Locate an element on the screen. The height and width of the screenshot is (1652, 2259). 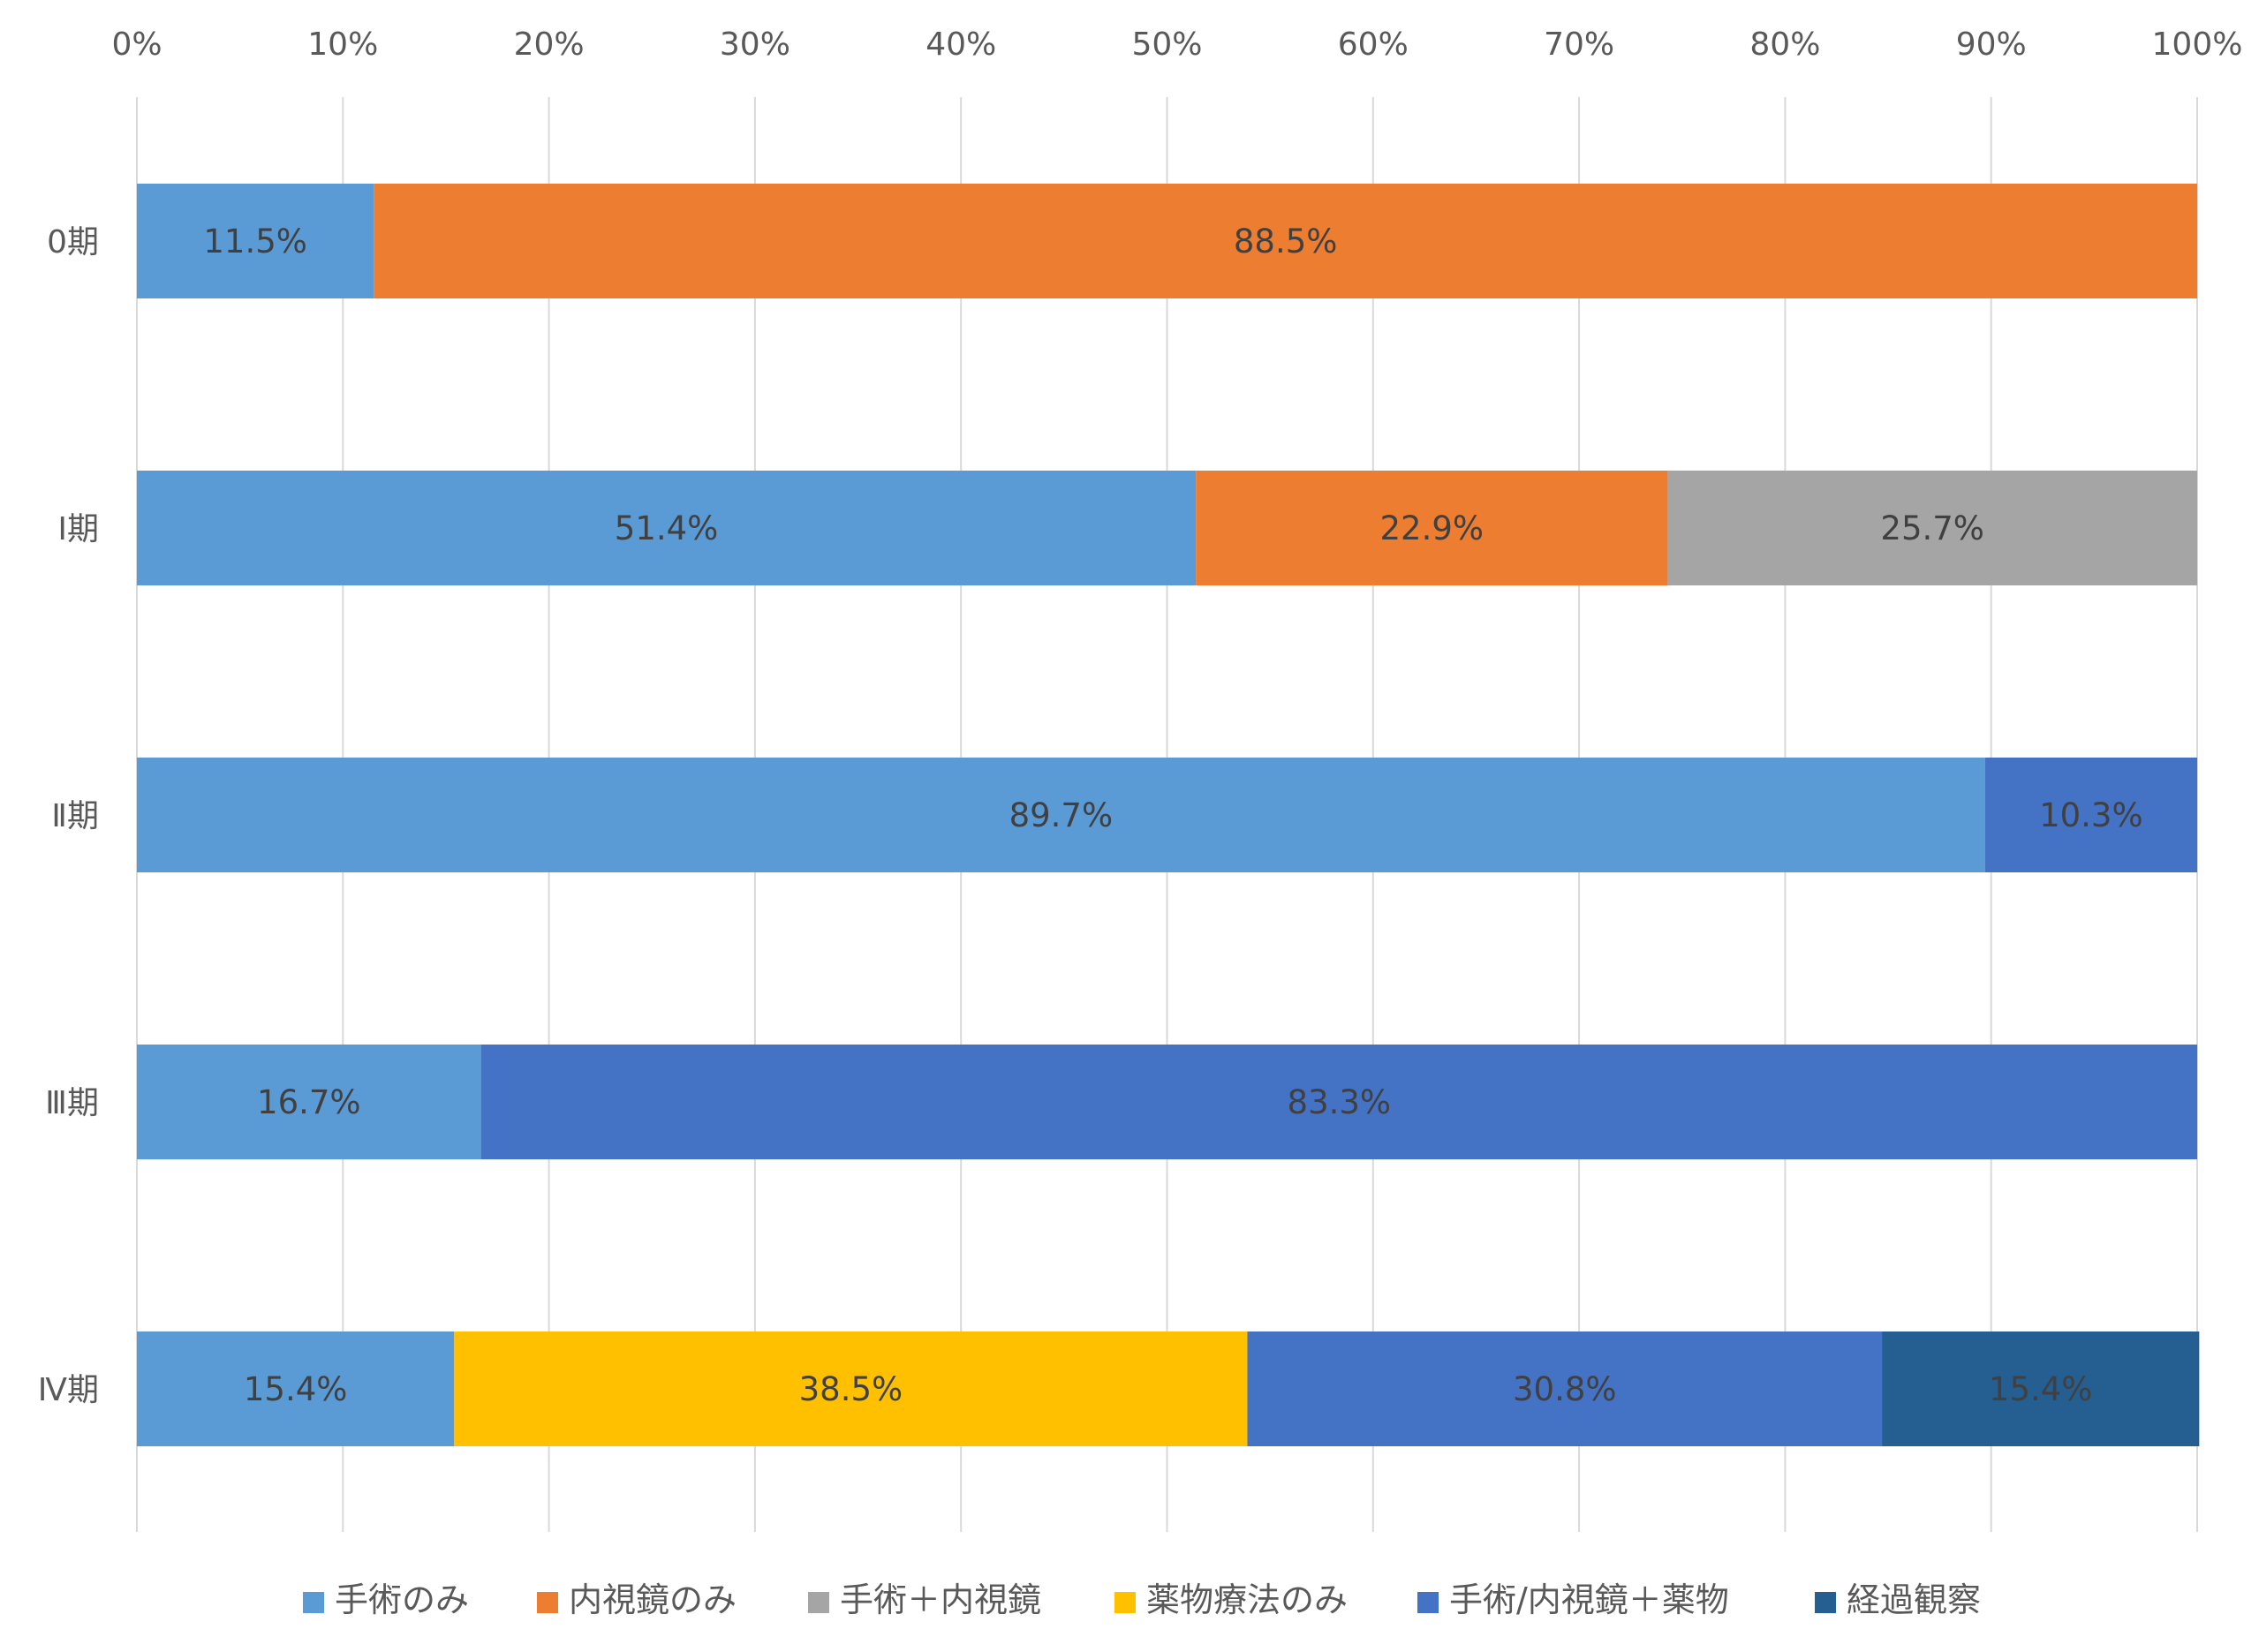
x-tick-label: 60% is located at coordinates (1373, 44).